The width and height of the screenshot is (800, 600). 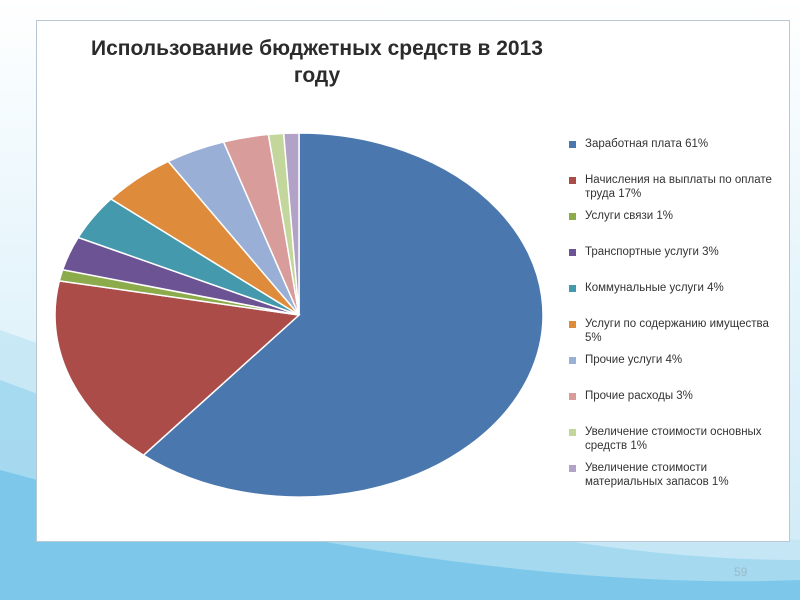 I want to click on legend-label: Прочие расходы 3%, so click(x=639, y=396).